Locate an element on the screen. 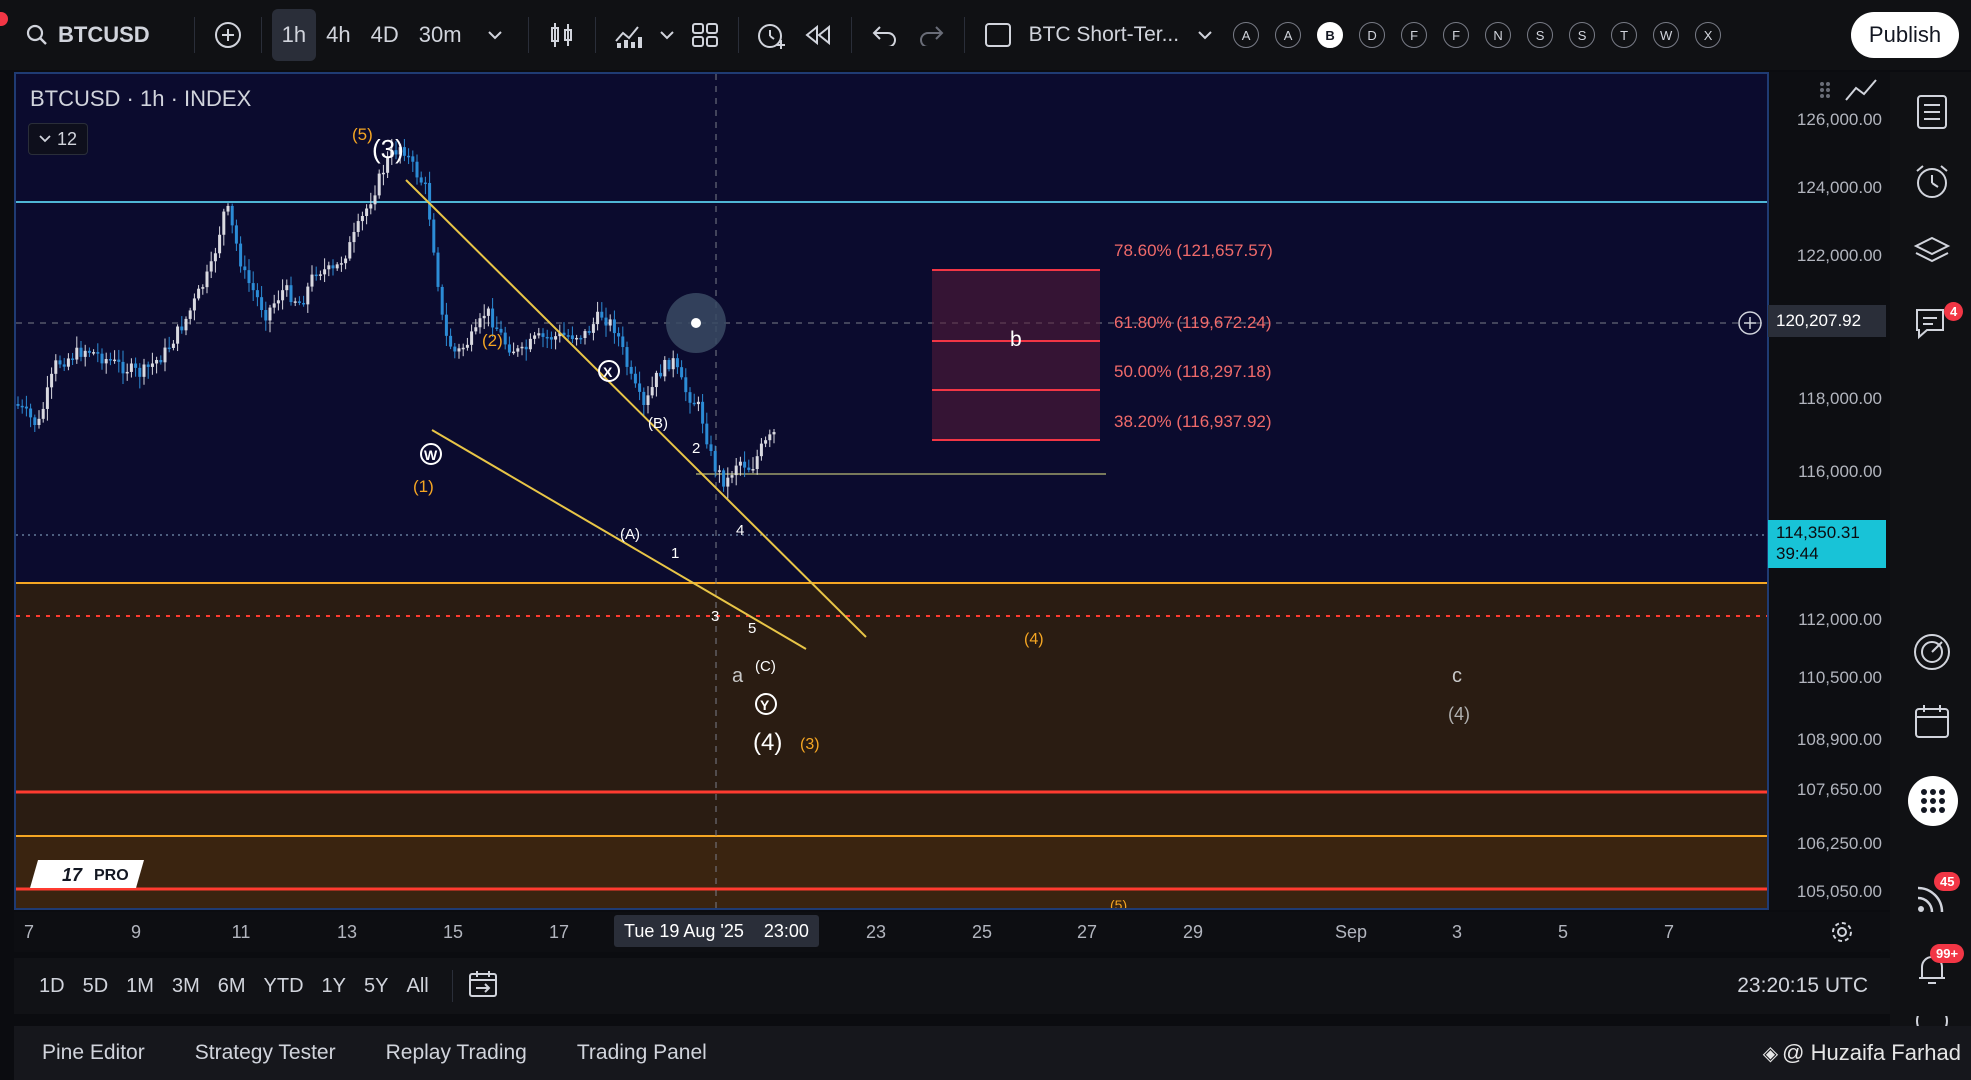 The width and height of the screenshot is (1971, 1080). help-button is located at coordinates (1932, 1021).